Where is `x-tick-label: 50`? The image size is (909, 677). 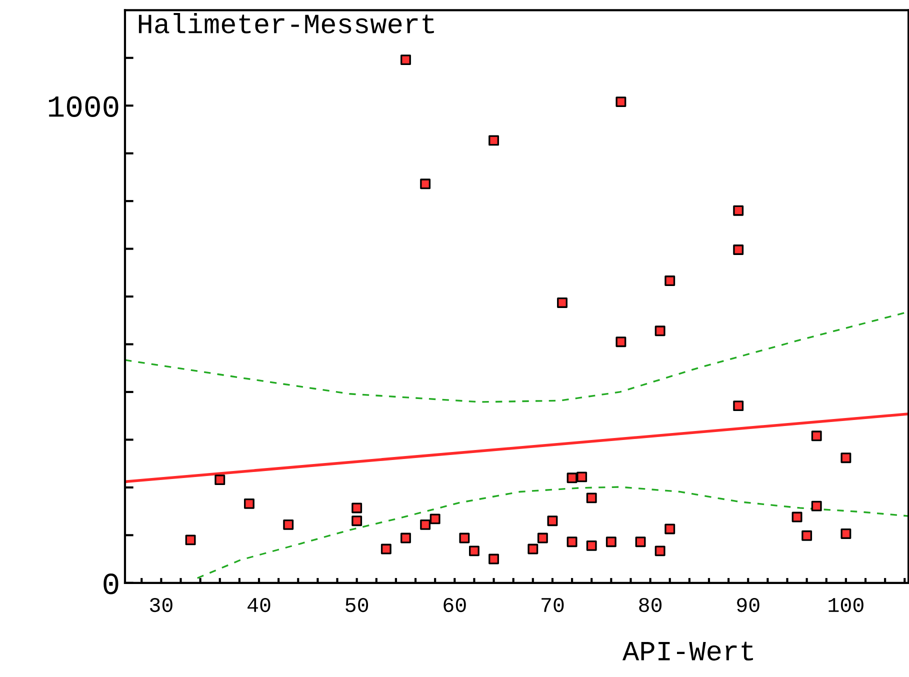
x-tick-label: 50 is located at coordinates (357, 605).